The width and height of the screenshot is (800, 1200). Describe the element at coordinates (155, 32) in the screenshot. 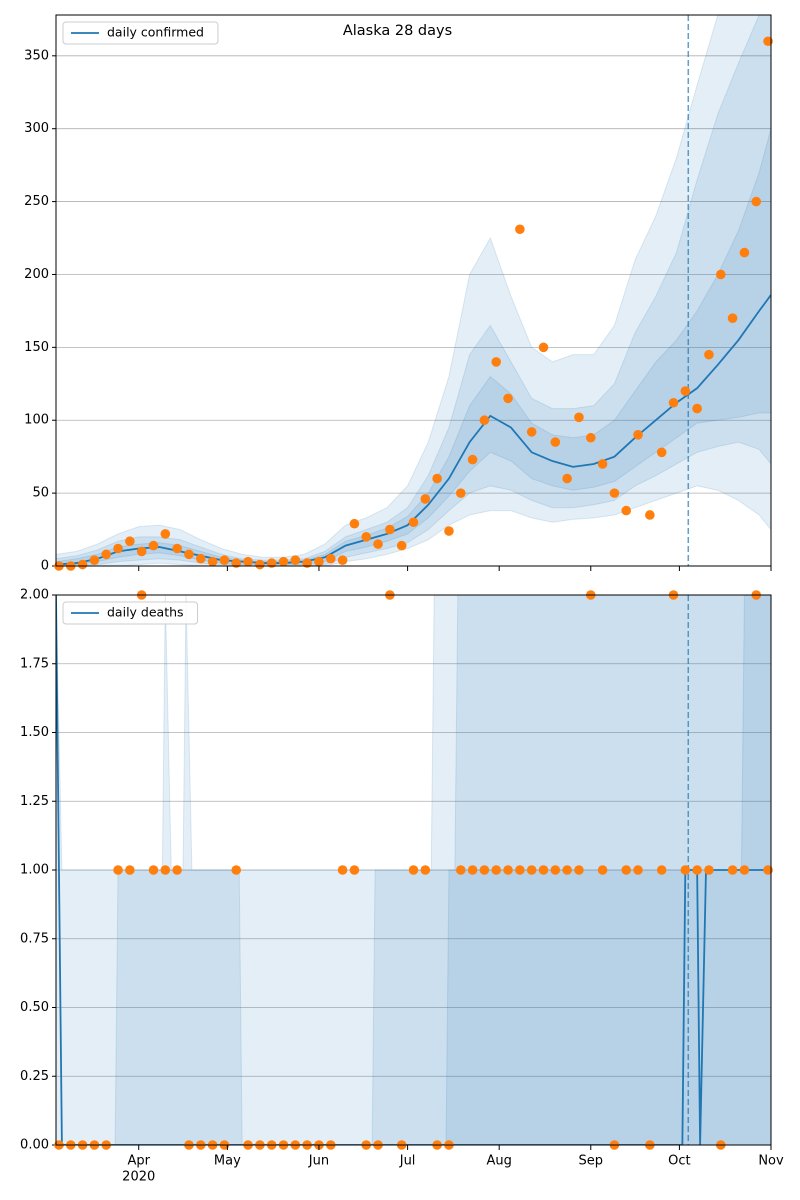

I see `legend-label: daily confirmed` at that location.